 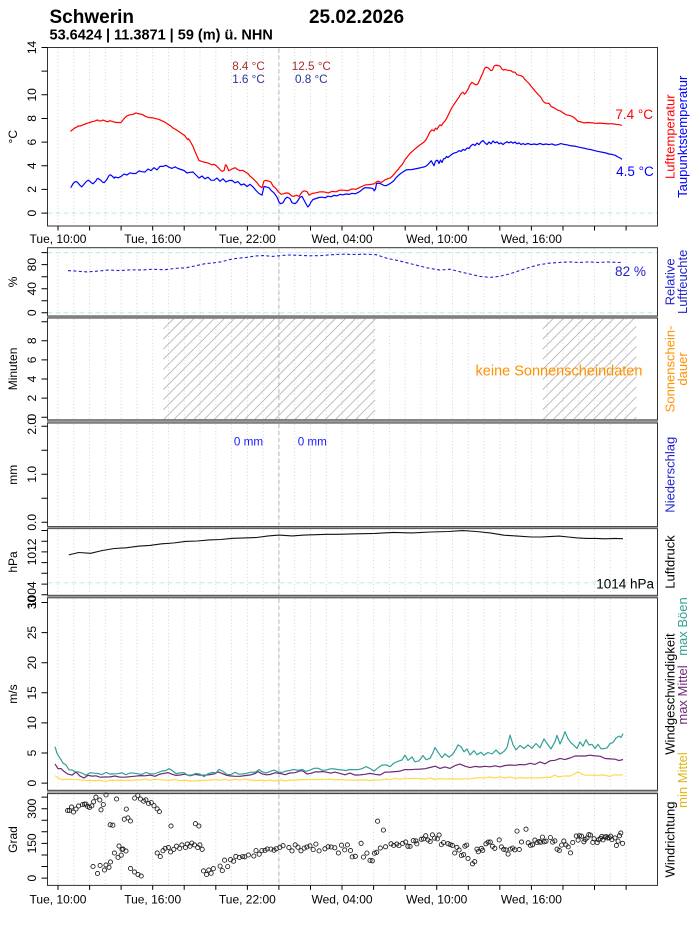 I want to click on svg-text: 1012, so click(x=32, y=551).